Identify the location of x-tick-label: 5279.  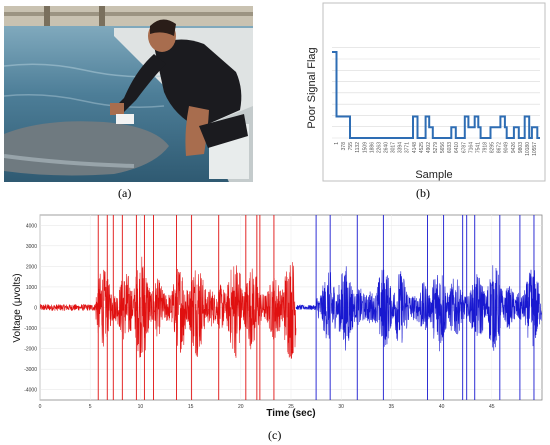
(436, 147).